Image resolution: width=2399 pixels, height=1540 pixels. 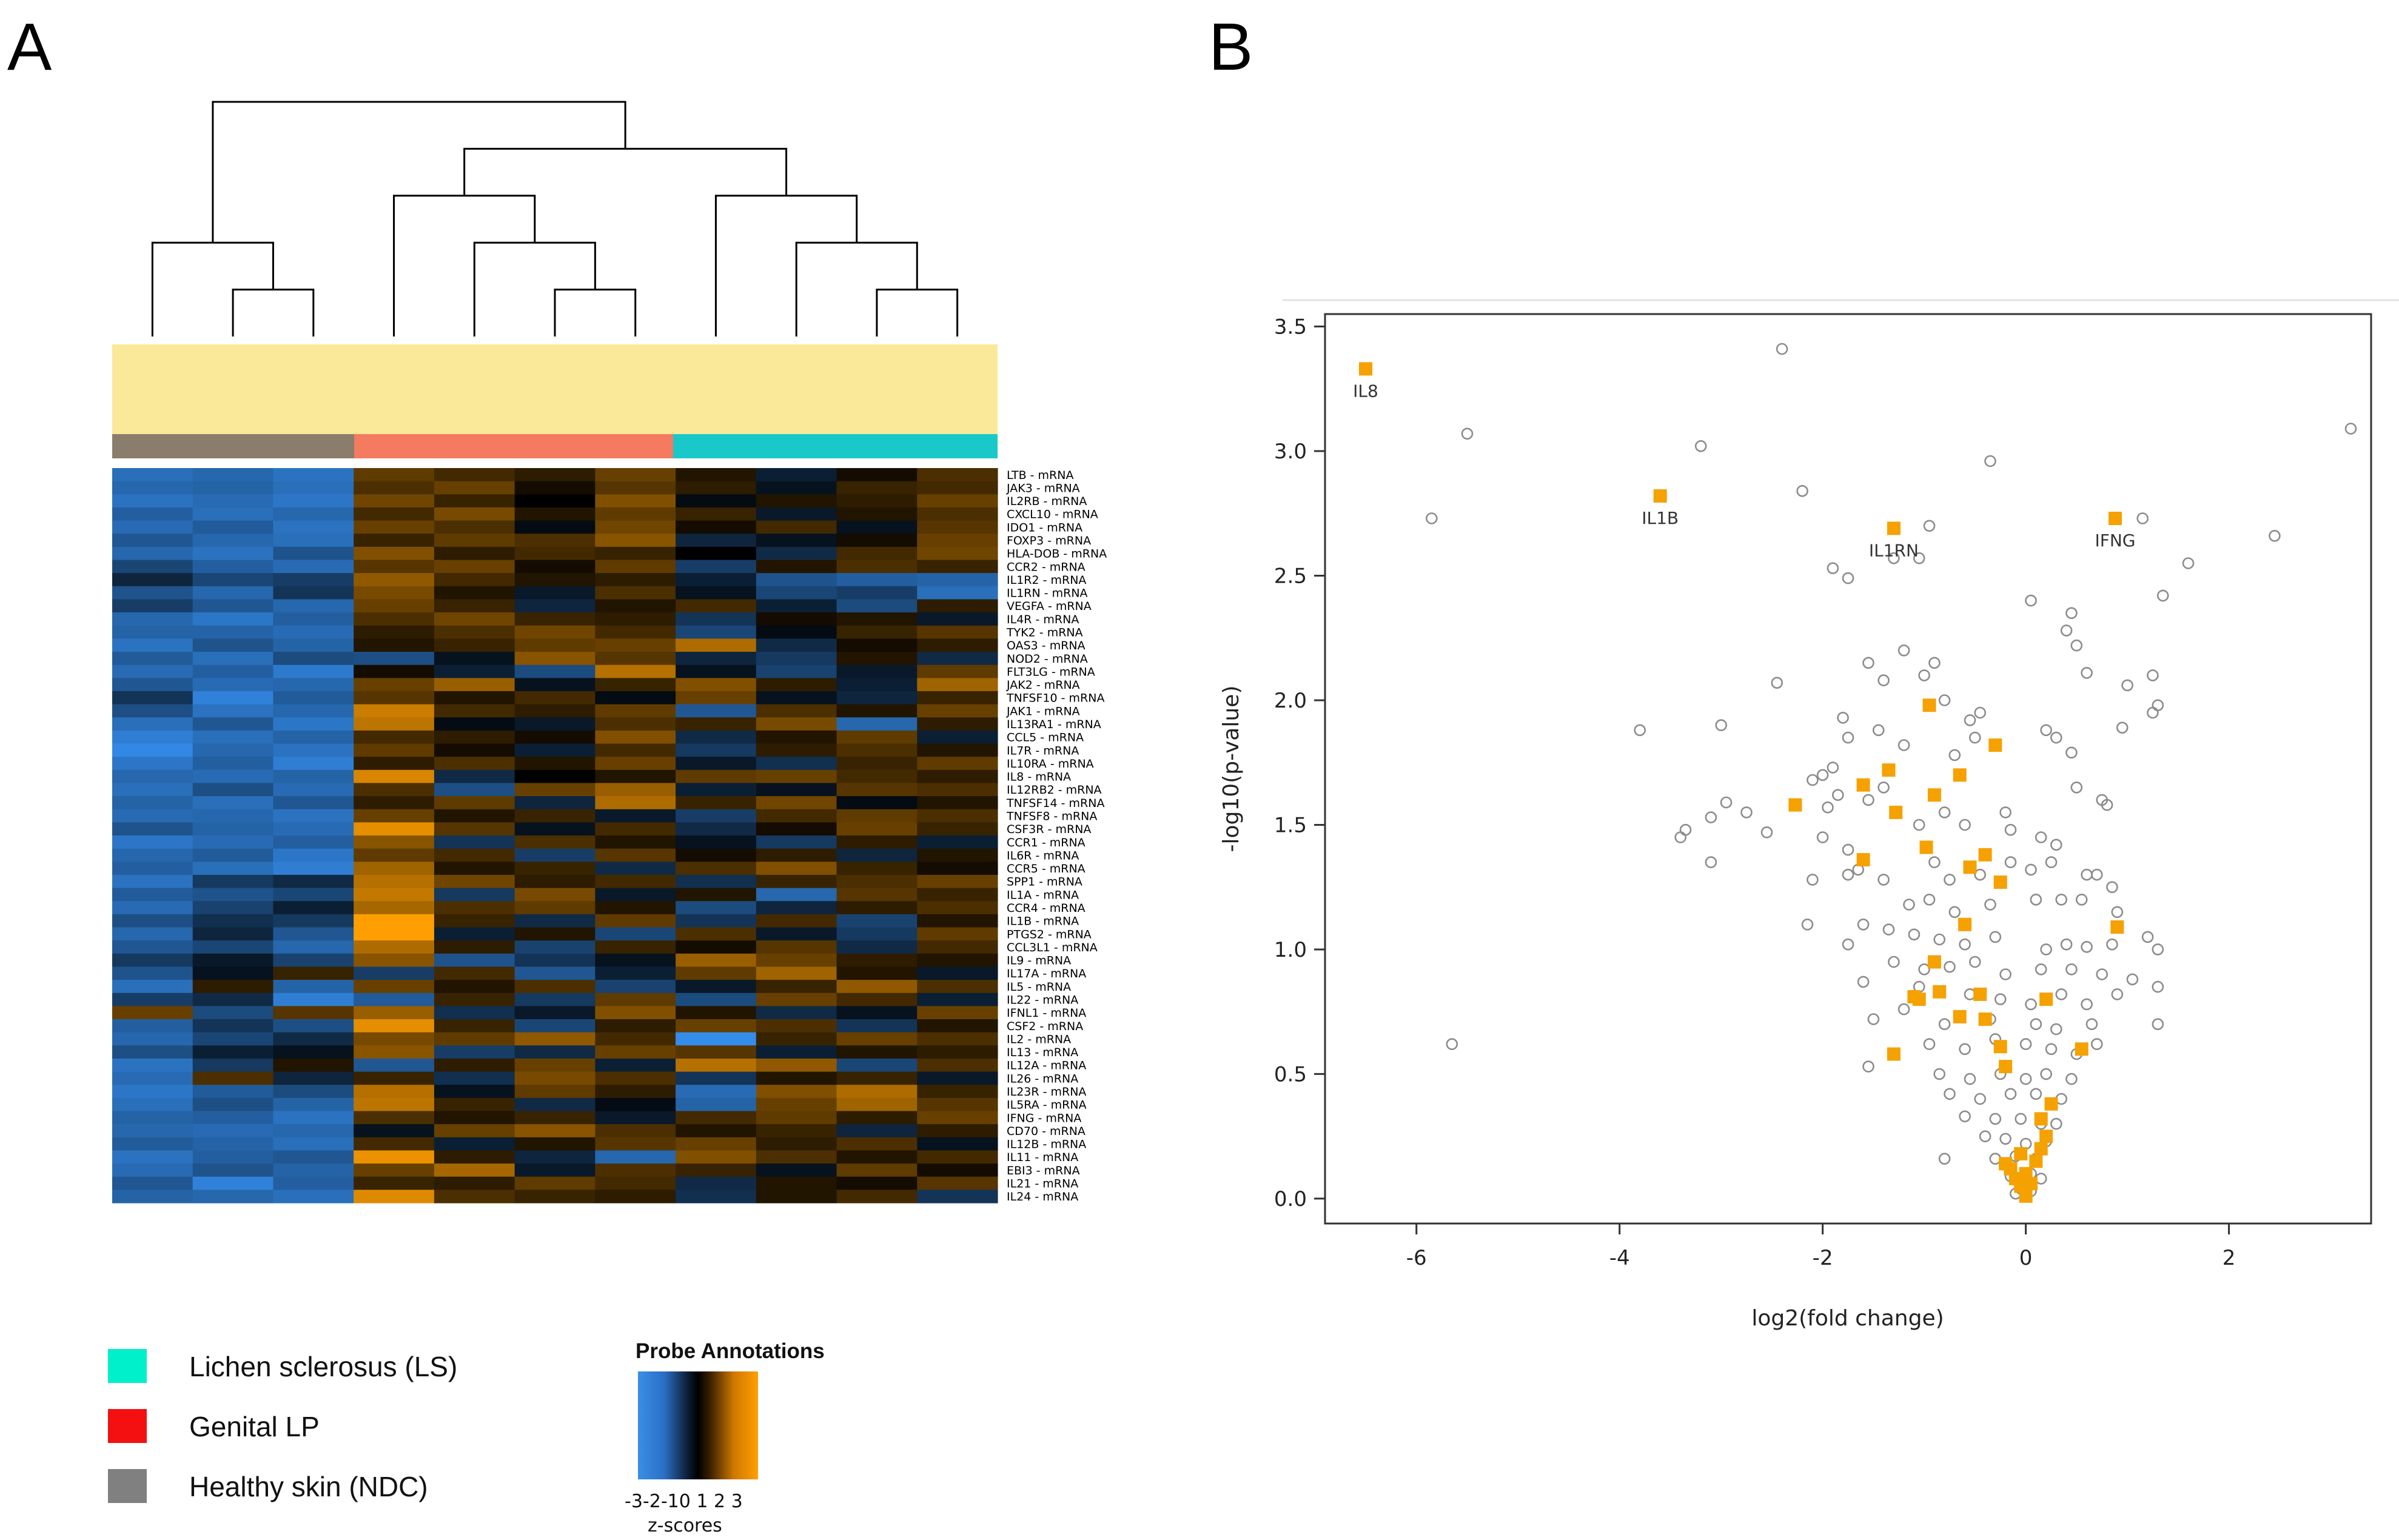 I want to click on dendrogram-branch, so click(x=786, y=265).